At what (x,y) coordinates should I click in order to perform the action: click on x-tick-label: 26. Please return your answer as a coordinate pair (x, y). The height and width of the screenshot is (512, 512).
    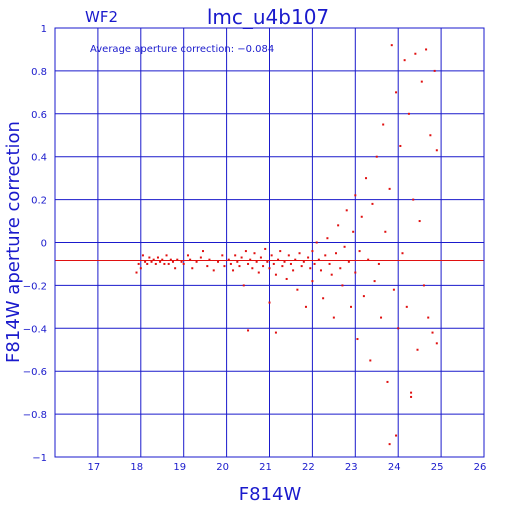
    Looking at the image, I should click on (480, 467).